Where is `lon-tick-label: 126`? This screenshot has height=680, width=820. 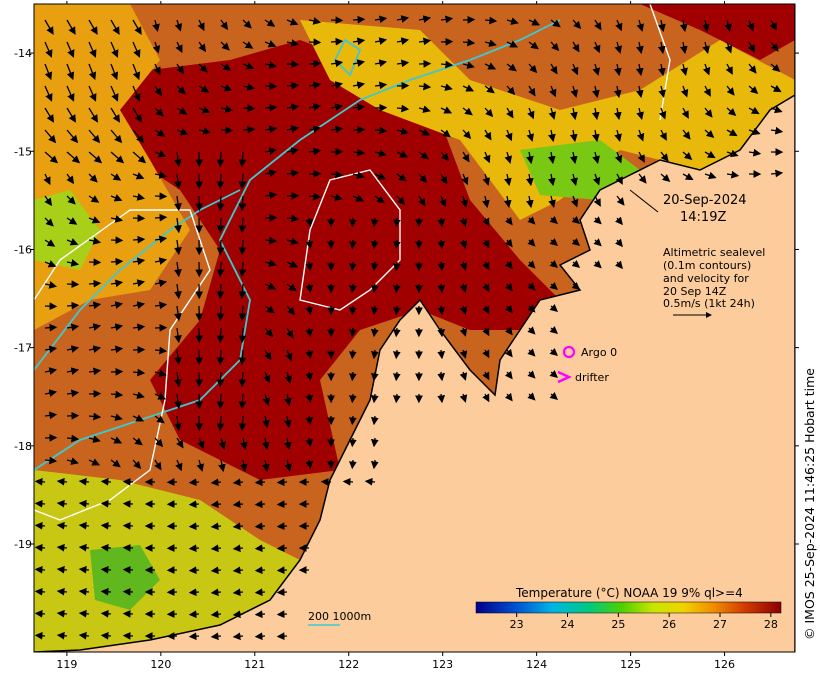
lon-tick-label: 126 is located at coordinates (724, 664).